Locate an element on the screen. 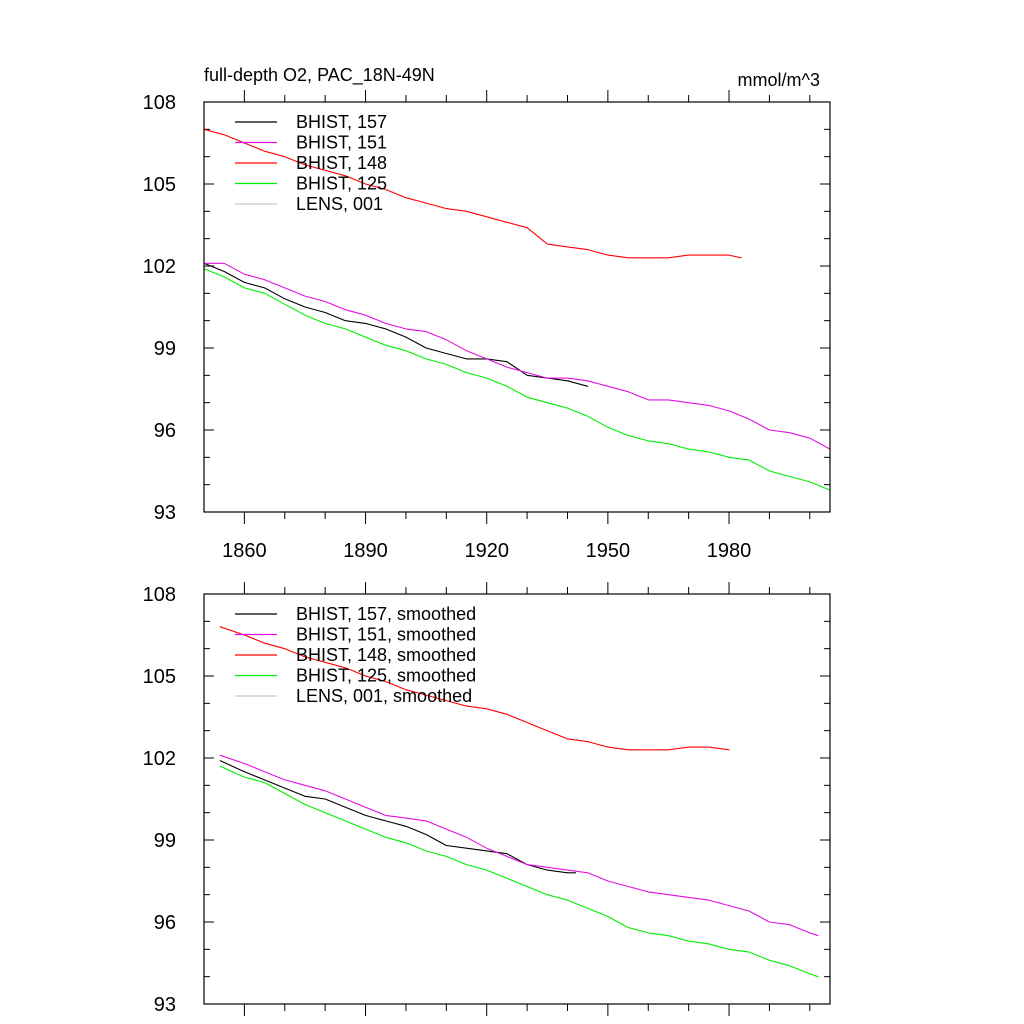  top-legend-label-0: BHIST, 157 is located at coordinates (341, 122).